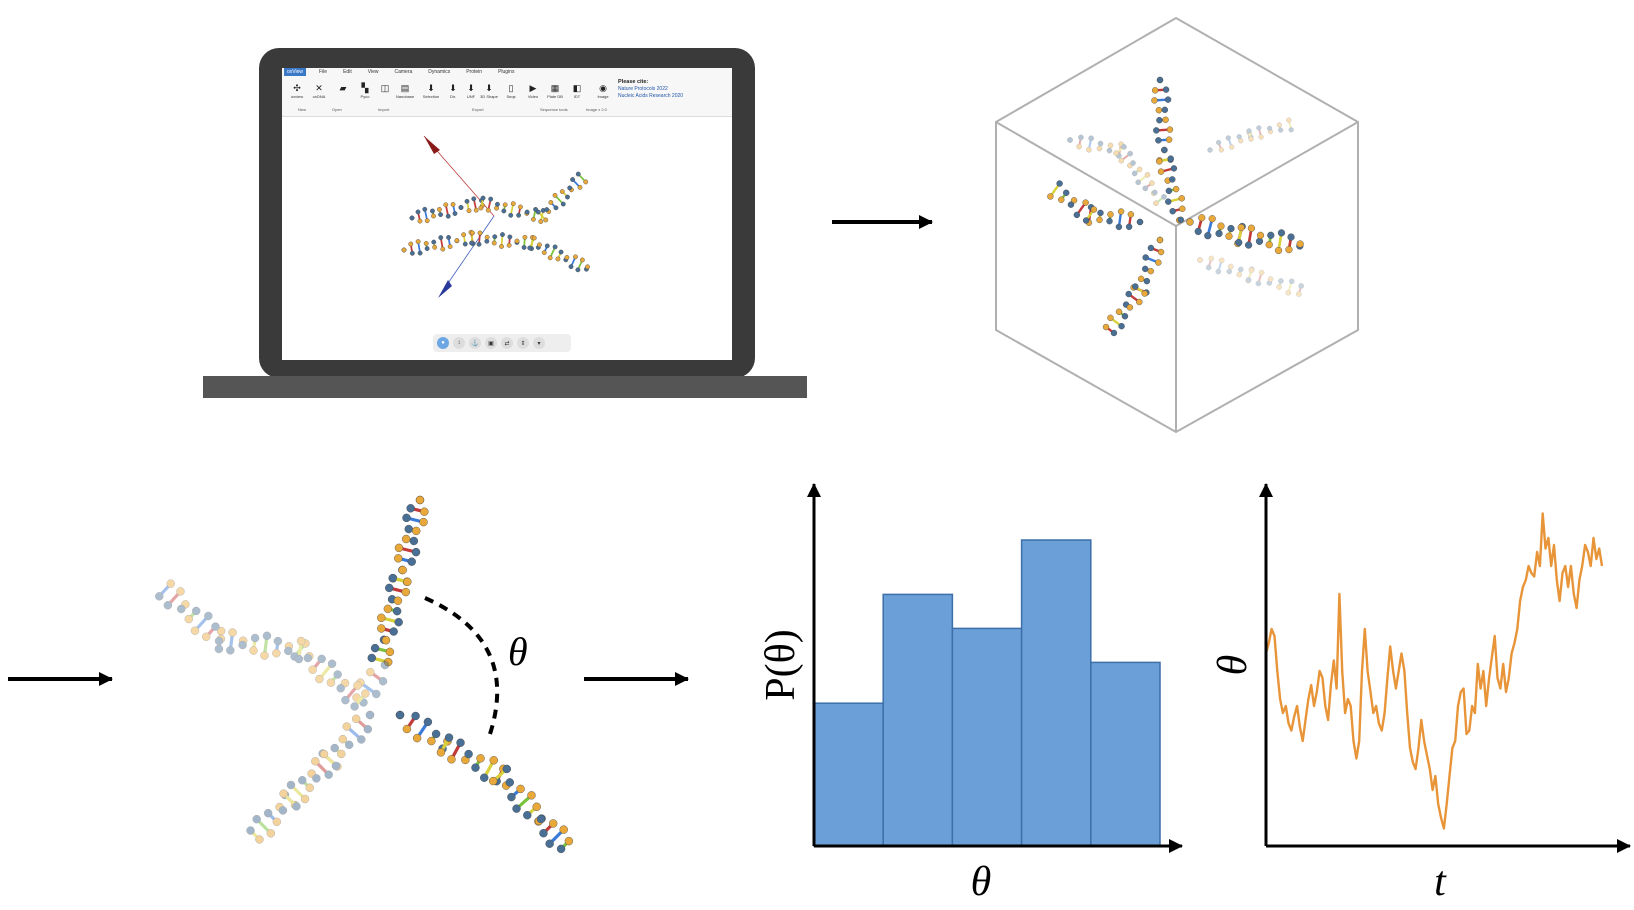  What do you see at coordinates (577, 96) in the screenshot?
I see `tool-label: IDT` at bounding box center [577, 96].